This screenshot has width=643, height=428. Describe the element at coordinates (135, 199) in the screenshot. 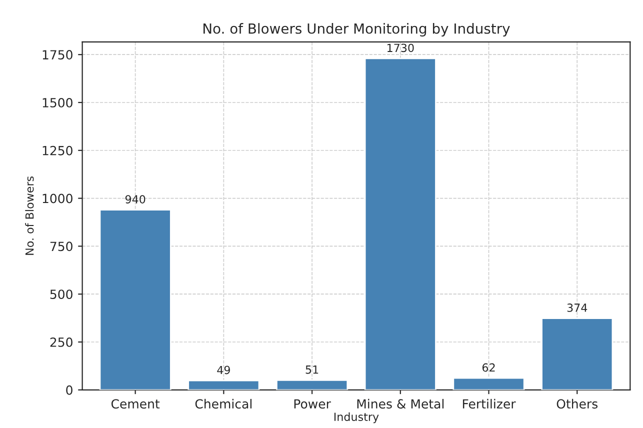

I see `data-label: 940` at that location.